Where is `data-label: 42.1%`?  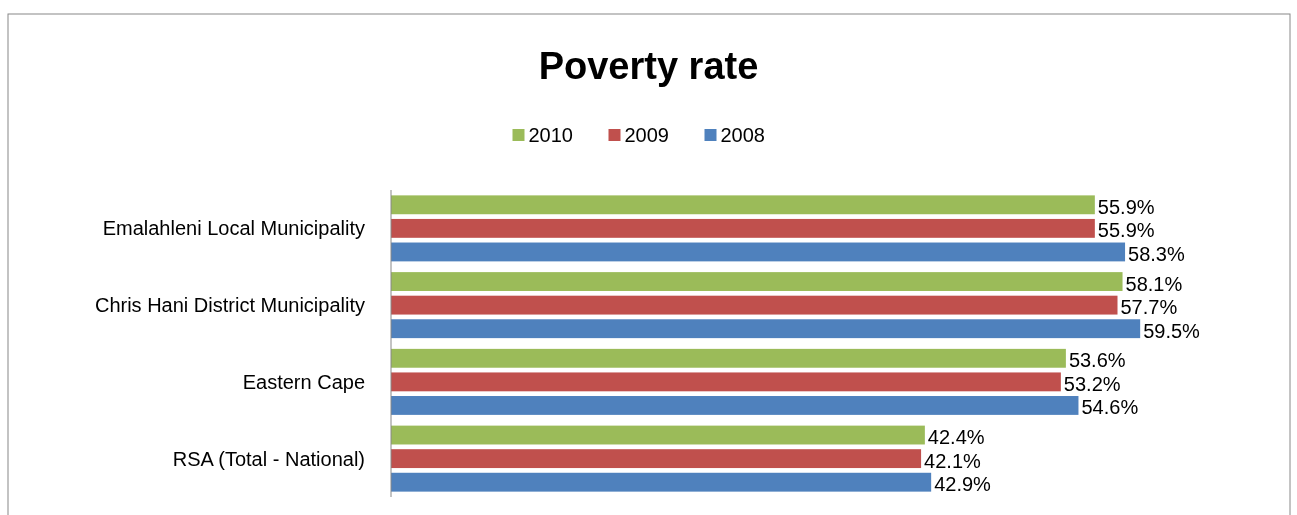
data-label: 42.1% is located at coordinates (953, 460).